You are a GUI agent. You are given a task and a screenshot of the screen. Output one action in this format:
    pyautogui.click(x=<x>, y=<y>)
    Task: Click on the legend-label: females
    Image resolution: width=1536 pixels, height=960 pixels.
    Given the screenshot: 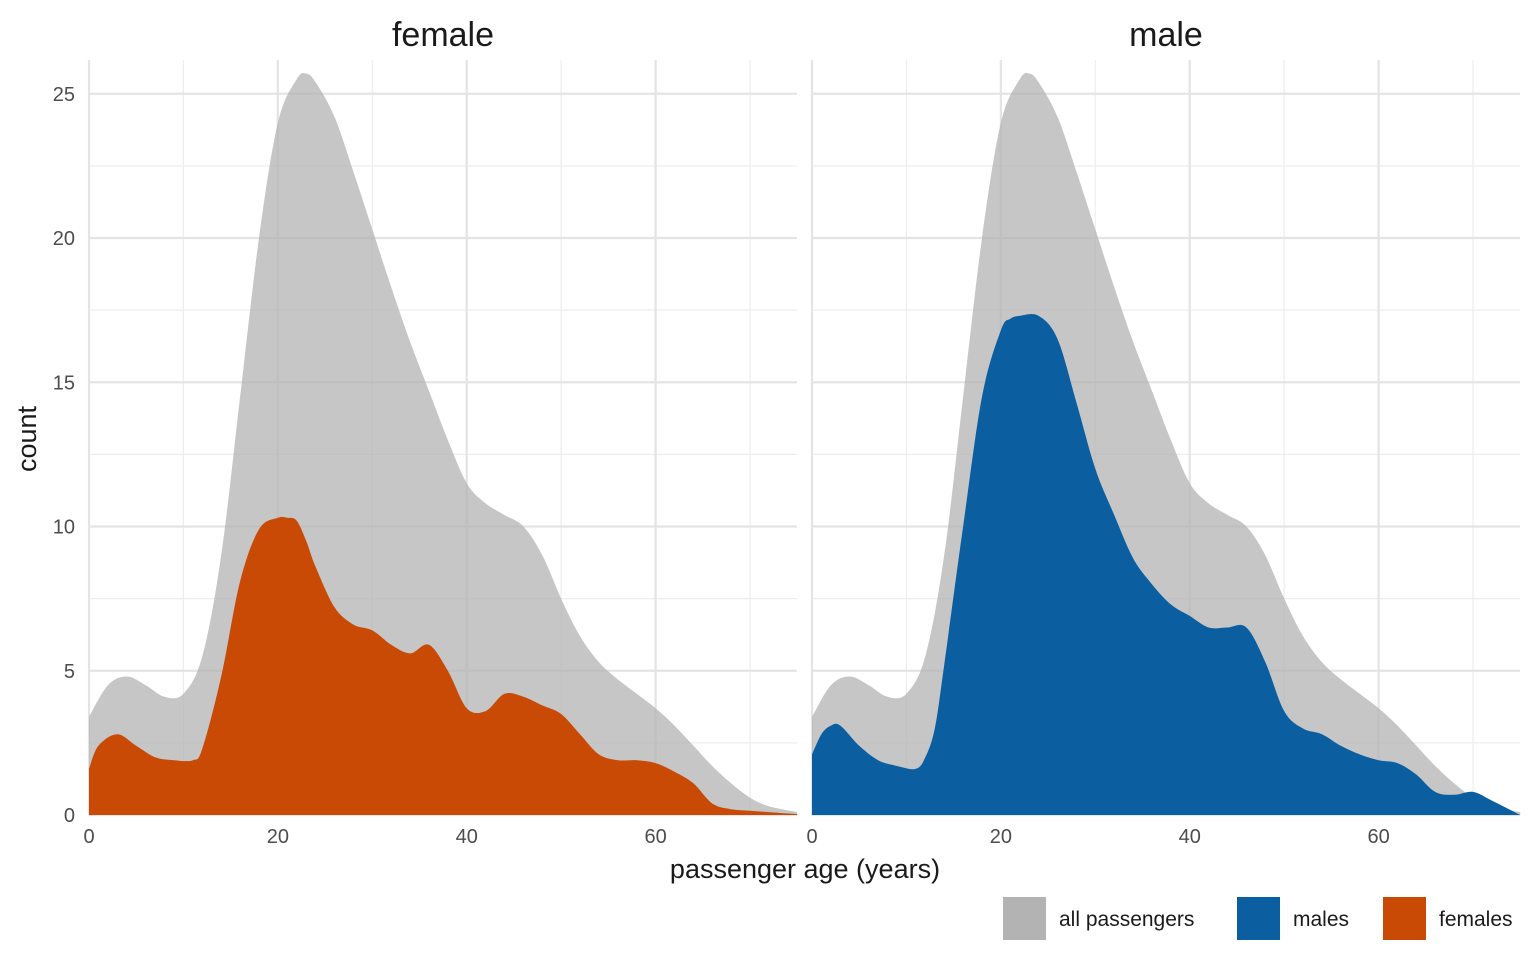 What is the action you would take?
    pyautogui.click(x=1476, y=919)
    